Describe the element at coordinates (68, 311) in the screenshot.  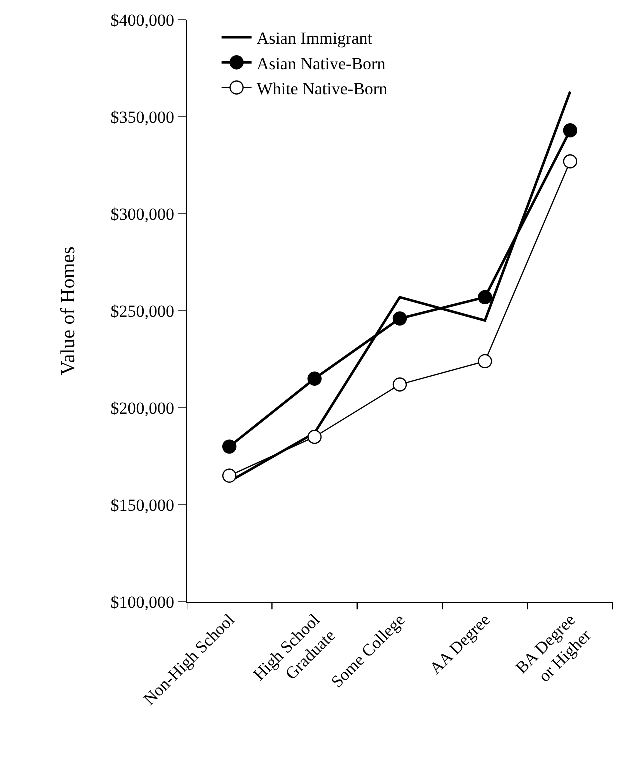
I see `y-axis-title: Value of Homes` at that location.